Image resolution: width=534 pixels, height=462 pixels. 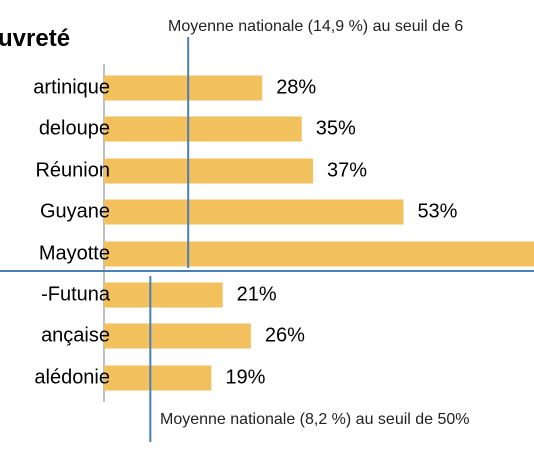 I want to click on category-label-futuna: -Futuna, so click(x=75, y=294).